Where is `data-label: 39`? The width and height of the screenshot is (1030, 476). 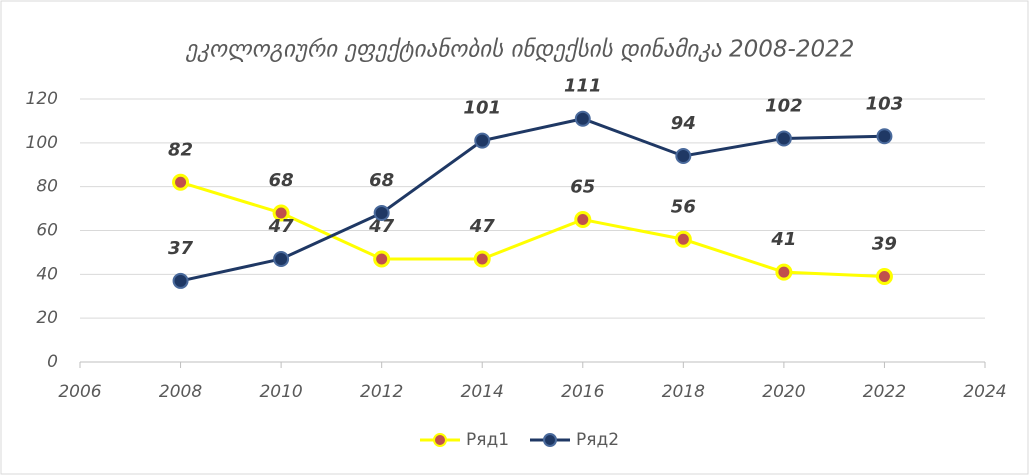 data-label: 39 is located at coordinates (884, 244).